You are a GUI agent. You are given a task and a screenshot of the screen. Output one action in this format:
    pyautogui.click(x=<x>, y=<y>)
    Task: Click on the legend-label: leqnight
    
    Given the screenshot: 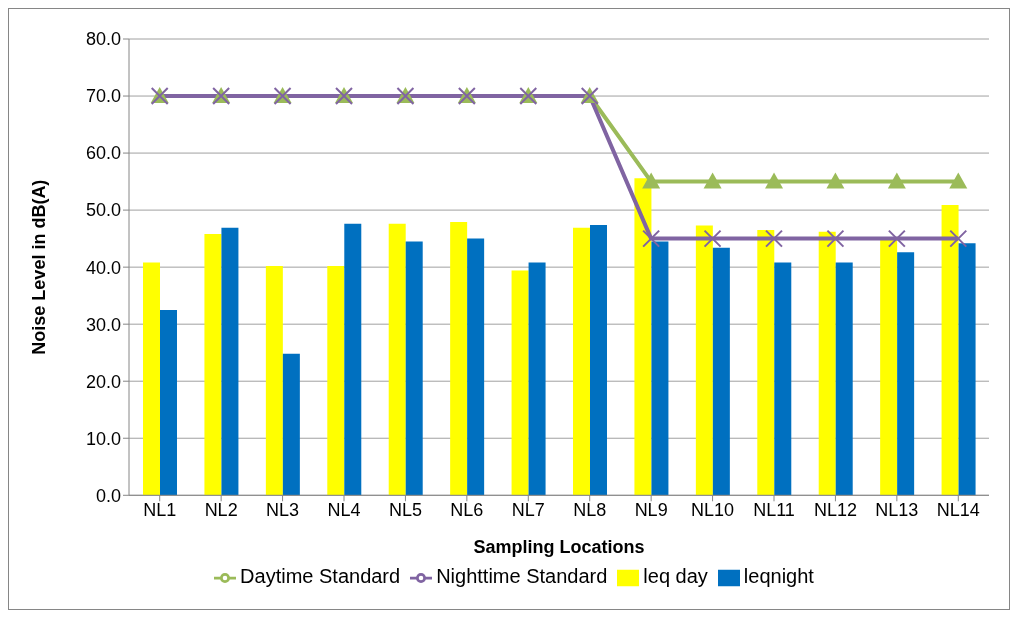 What is the action you would take?
    pyautogui.click(x=778, y=576)
    